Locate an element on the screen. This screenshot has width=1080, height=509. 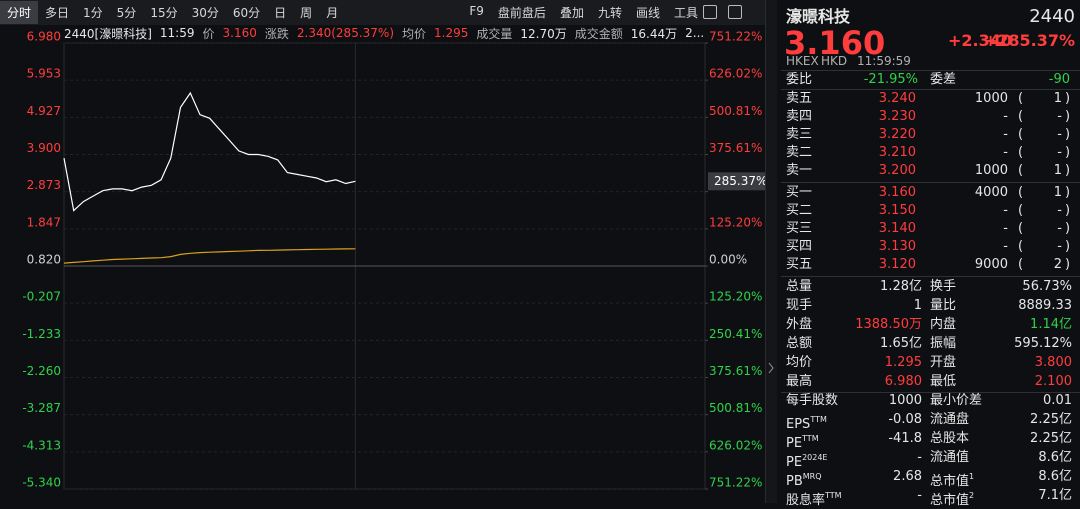
quote-text: 内盘 is located at coordinates (943, 324).